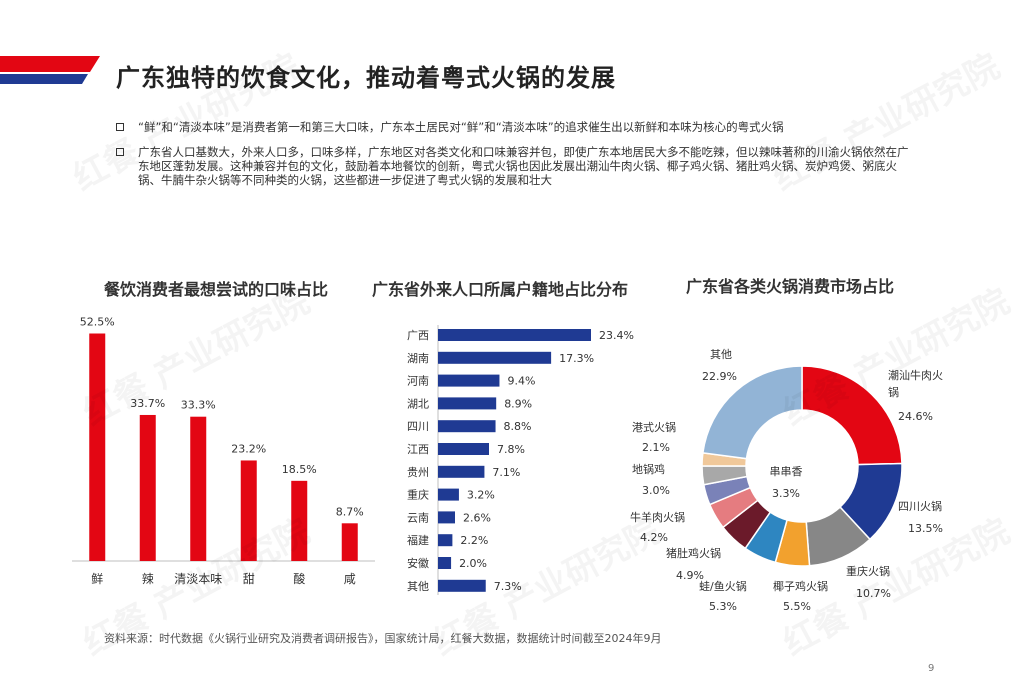  I want to click on data-label: 23.2%, so click(248, 448).